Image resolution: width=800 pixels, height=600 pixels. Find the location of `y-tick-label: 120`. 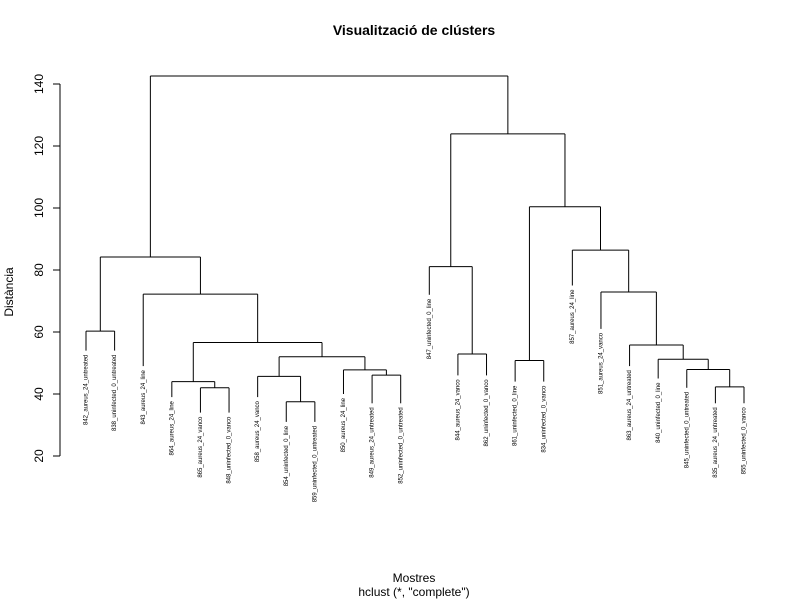

y-tick-label: 120 is located at coordinates (39, 146).